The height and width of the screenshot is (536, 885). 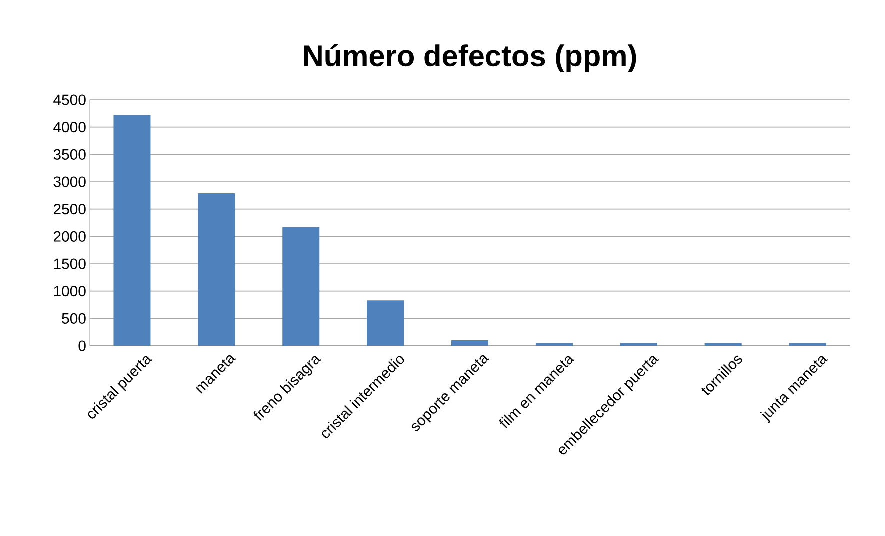 I want to click on chart-title: Número defectos (ppm), so click(x=470, y=58).